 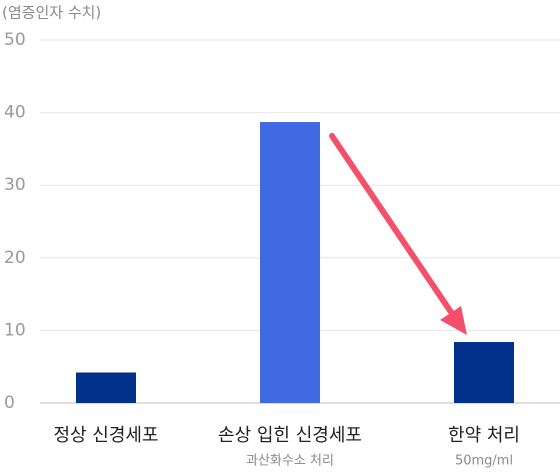 I want to click on y-tick-label: 50, so click(x=15, y=40).